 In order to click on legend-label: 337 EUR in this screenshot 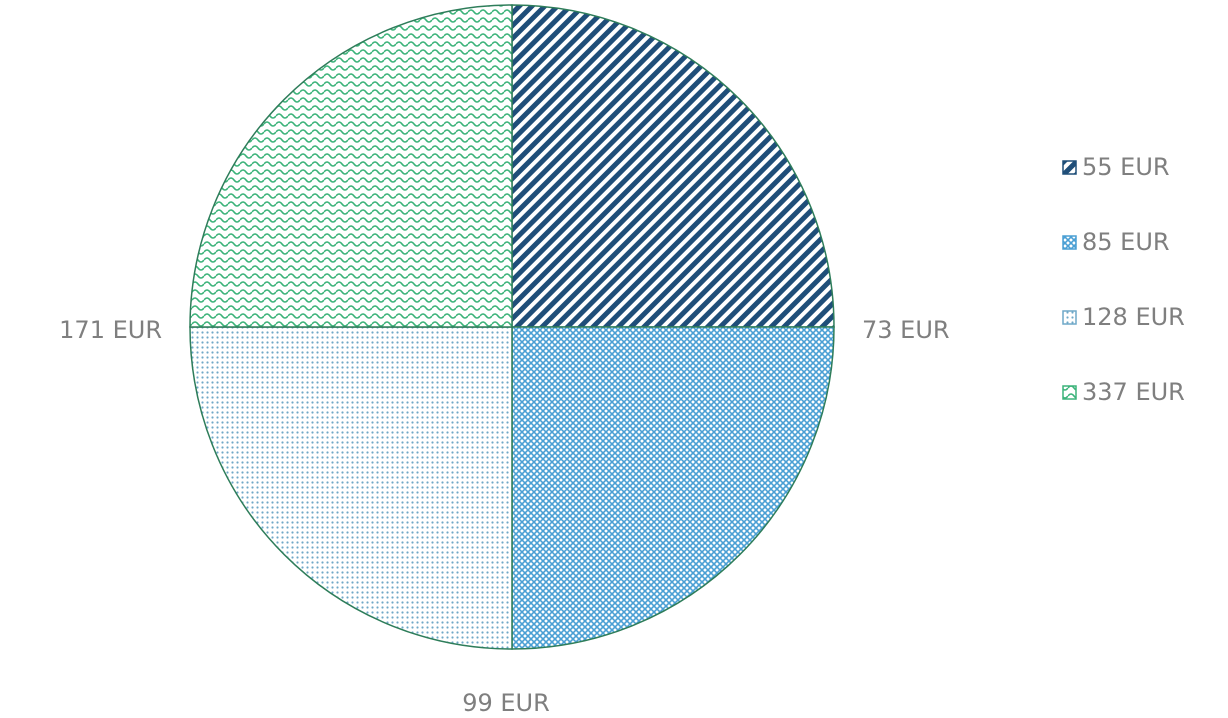, I will do `click(1133, 392)`.